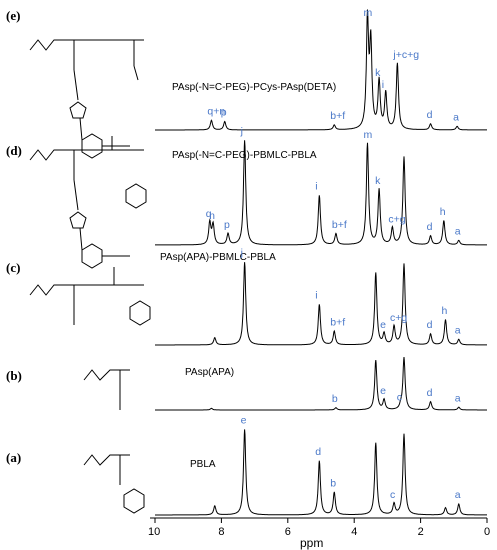 The height and width of the screenshot is (550, 497). Describe the element at coordinates (311, 543) in the screenshot. I see `x-axis-title: ppm` at that location.